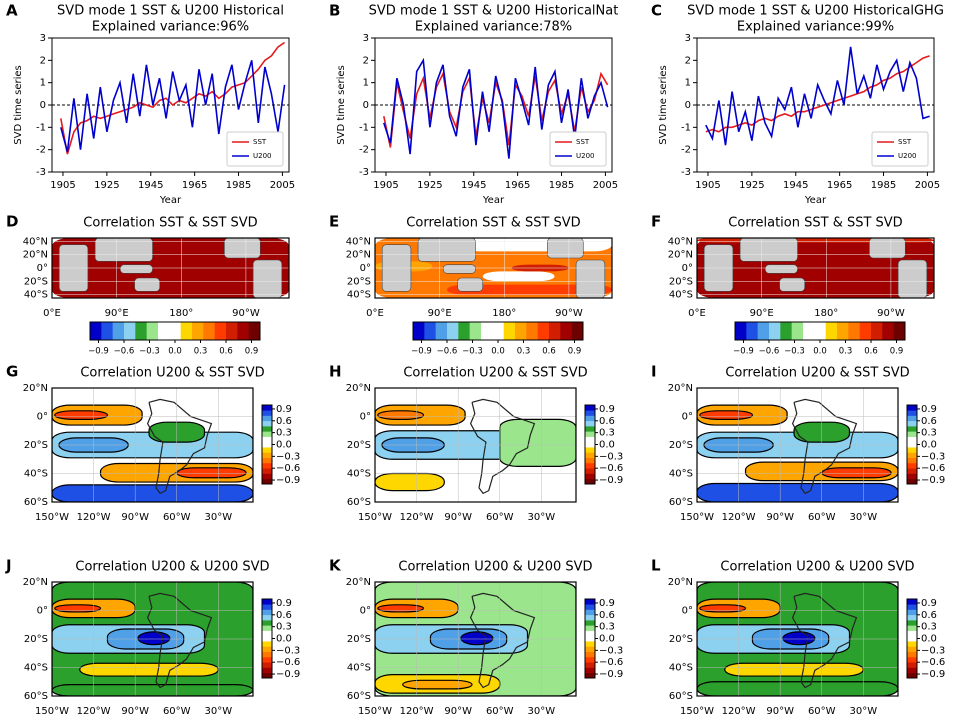 This screenshot has height=720, width=957. I want to click on map-frame, so click(815, 268).